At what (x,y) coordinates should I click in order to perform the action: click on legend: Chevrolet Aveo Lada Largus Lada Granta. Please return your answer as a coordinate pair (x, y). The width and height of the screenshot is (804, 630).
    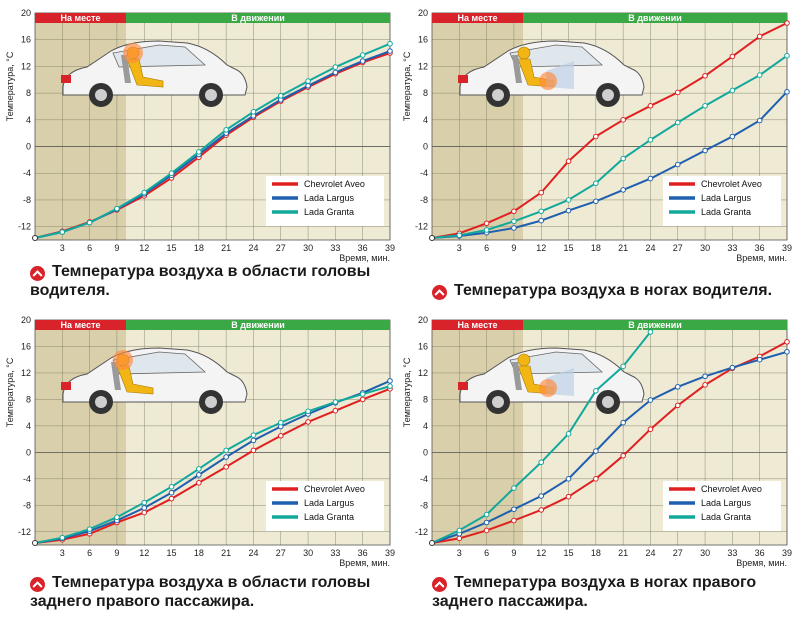
    Looking at the image, I should click on (325, 506).